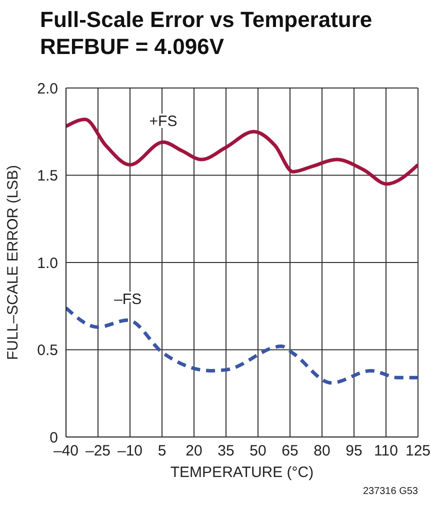 The height and width of the screenshot is (506, 430). What do you see at coordinates (47, 351) in the screenshot?
I see `y-tick-label: 0.5` at bounding box center [47, 351].